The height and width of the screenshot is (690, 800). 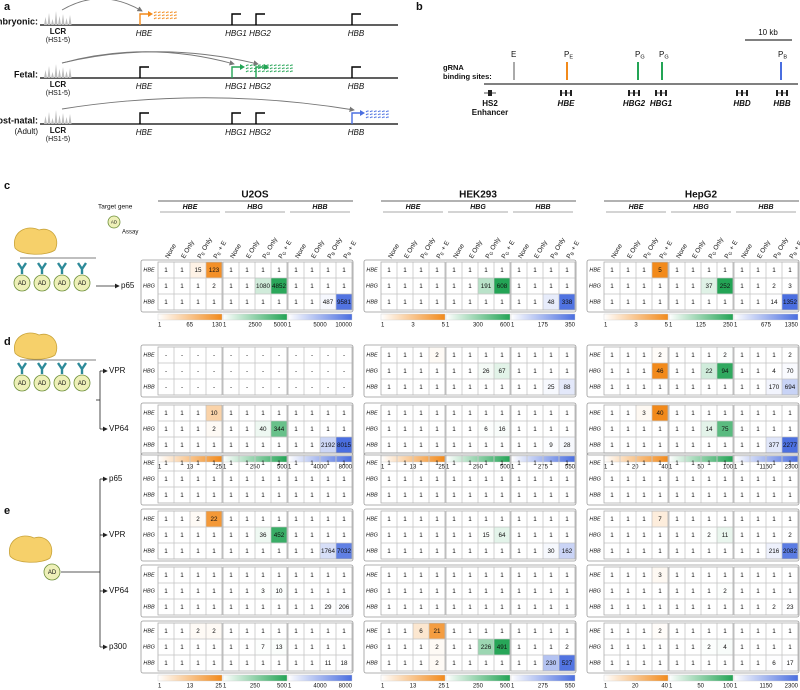 What do you see at coordinates (439, 256) in the screenshot?
I see `column-header-main: P` at bounding box center [439, 256].